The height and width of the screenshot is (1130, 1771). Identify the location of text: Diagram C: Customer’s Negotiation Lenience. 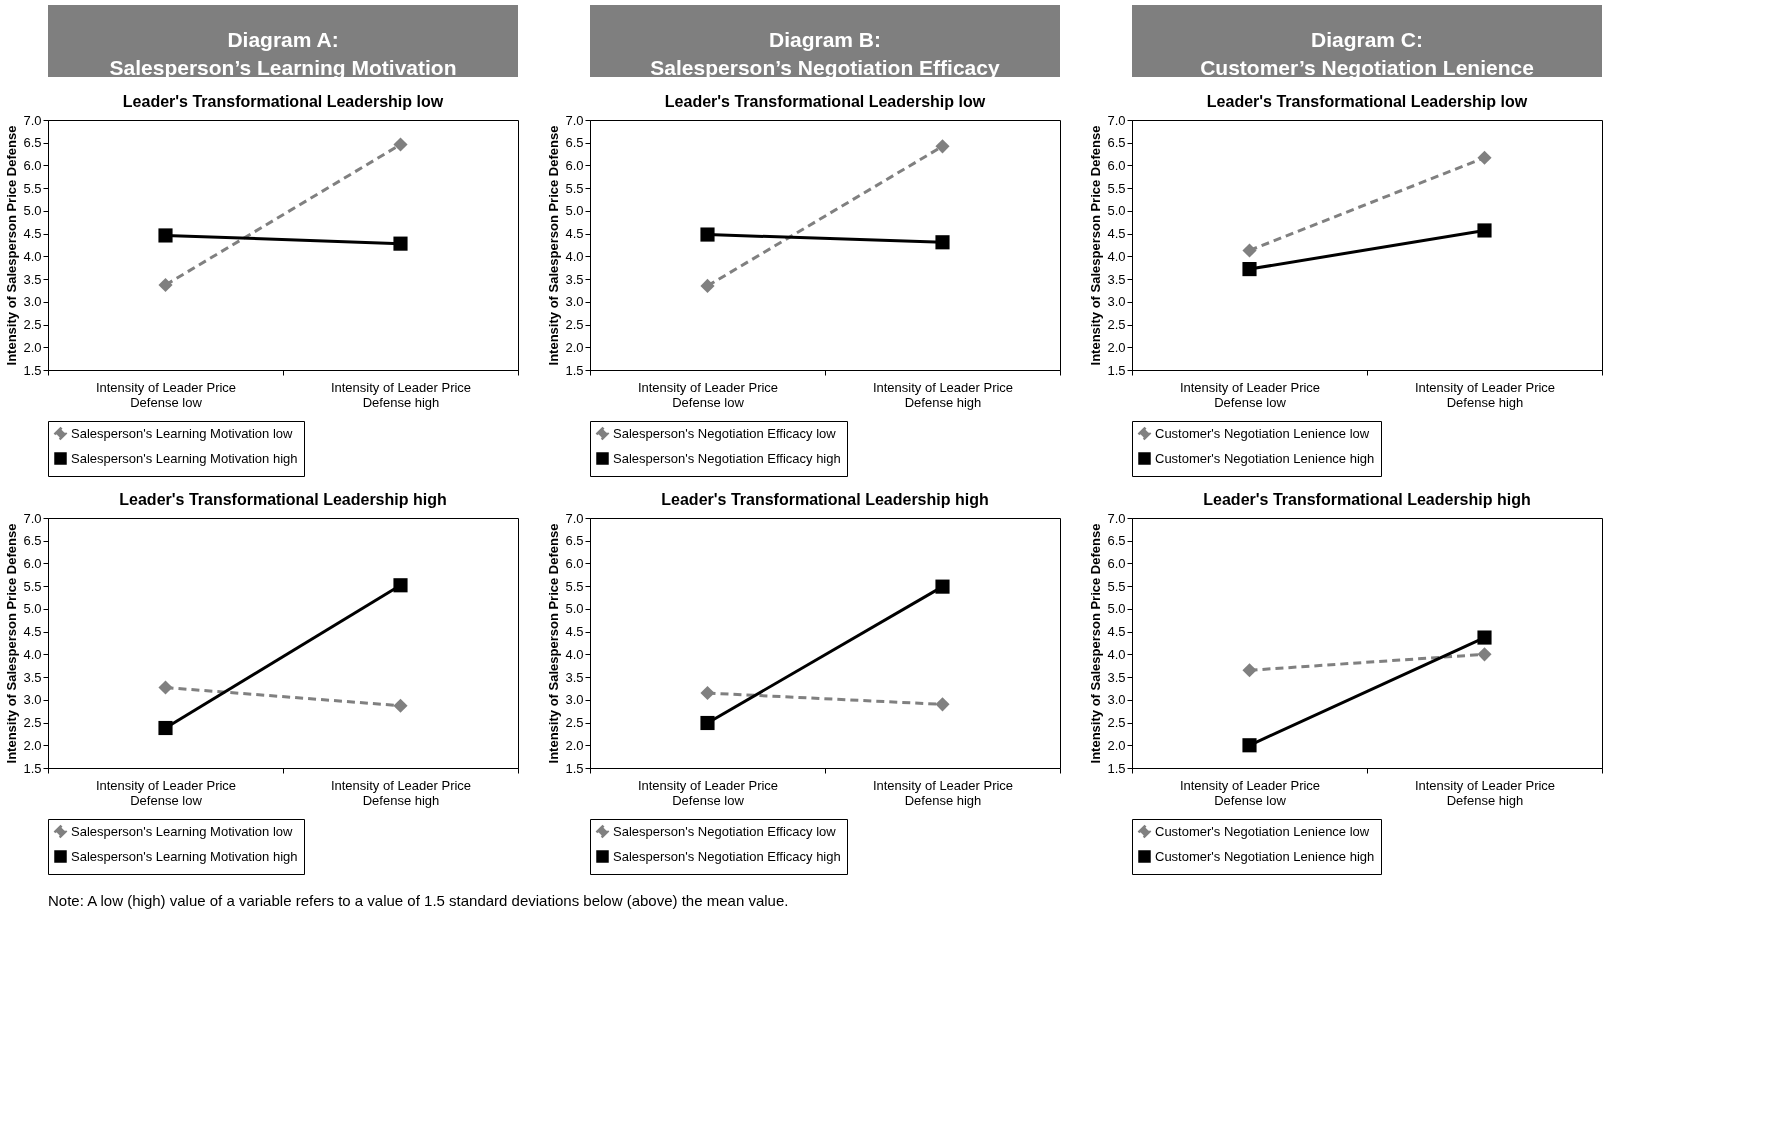
(1367, 53).